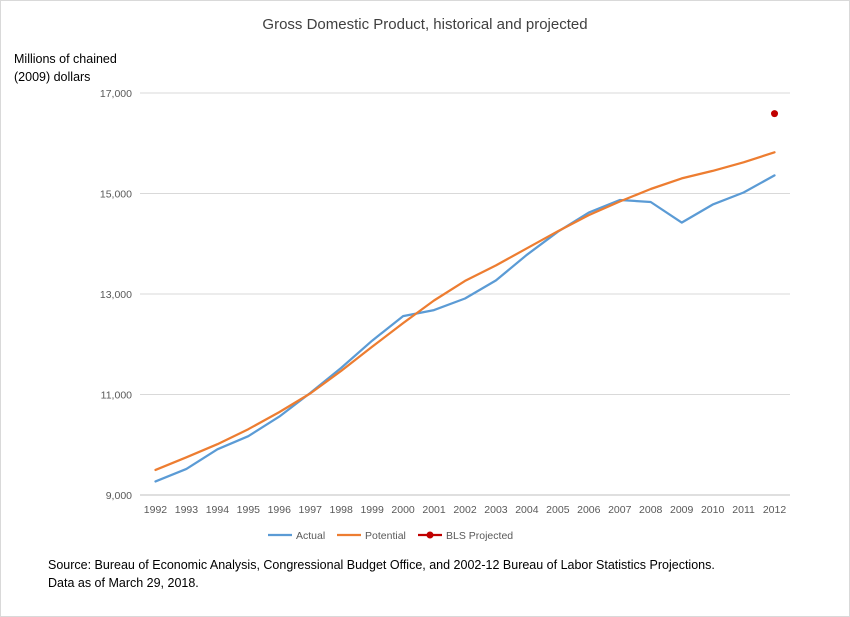  What do you see at coordinates (403, 510) in the screenshot?
I see `x-tick-label: 2000` at bounding box center [403, 510].